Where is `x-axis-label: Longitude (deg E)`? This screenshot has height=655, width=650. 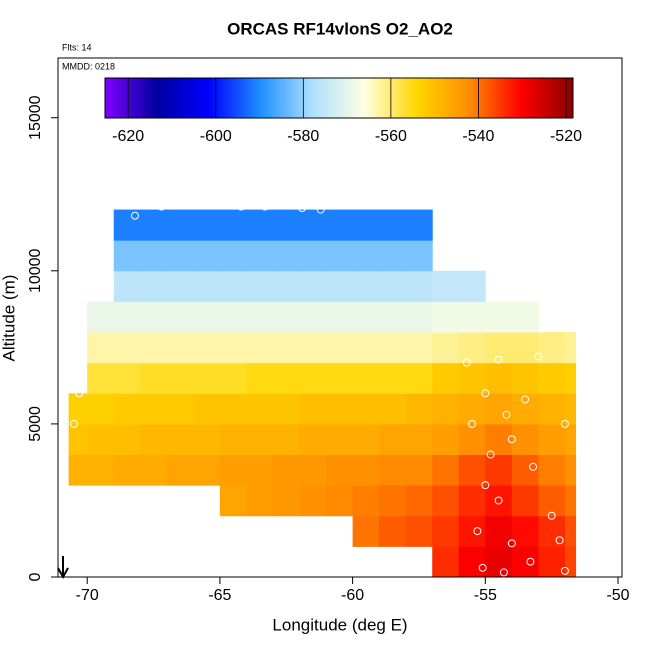 x-axis-label: Longitude (deg E) is located at coordinates (339, 624).